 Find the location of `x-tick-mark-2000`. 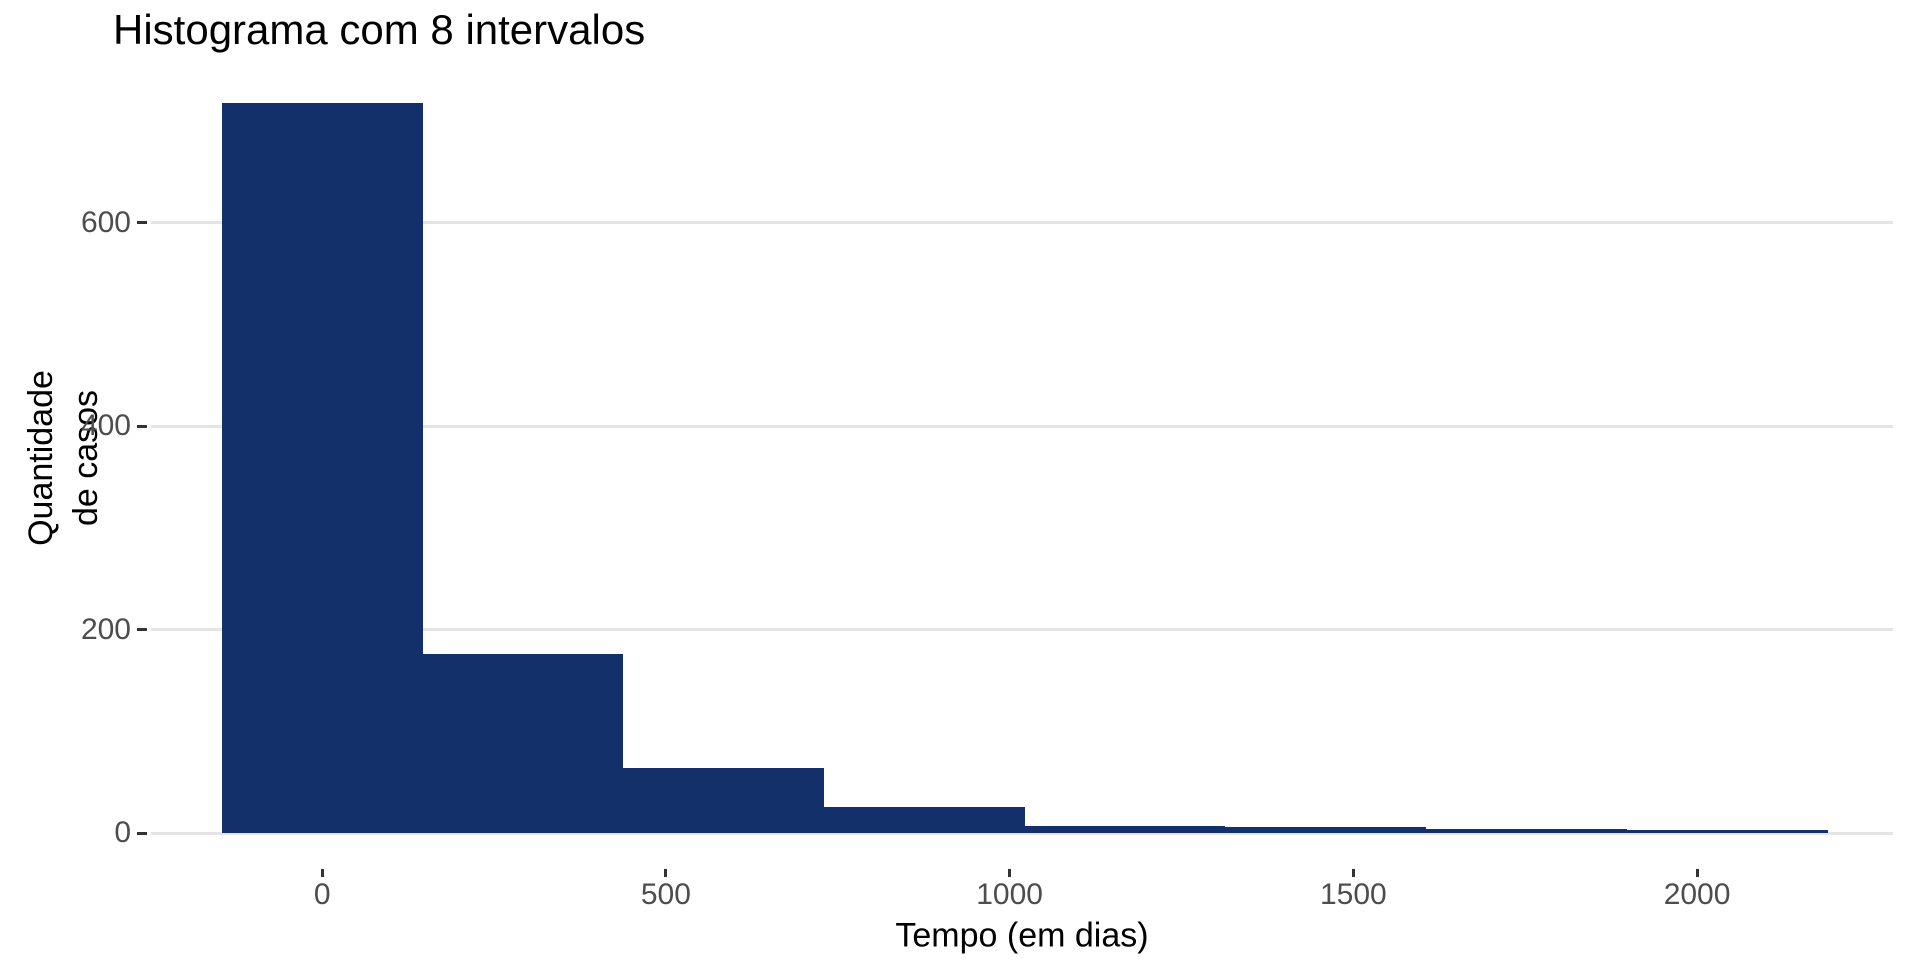

x-tick-mark-2000 is located at coordinates (1697, 873).